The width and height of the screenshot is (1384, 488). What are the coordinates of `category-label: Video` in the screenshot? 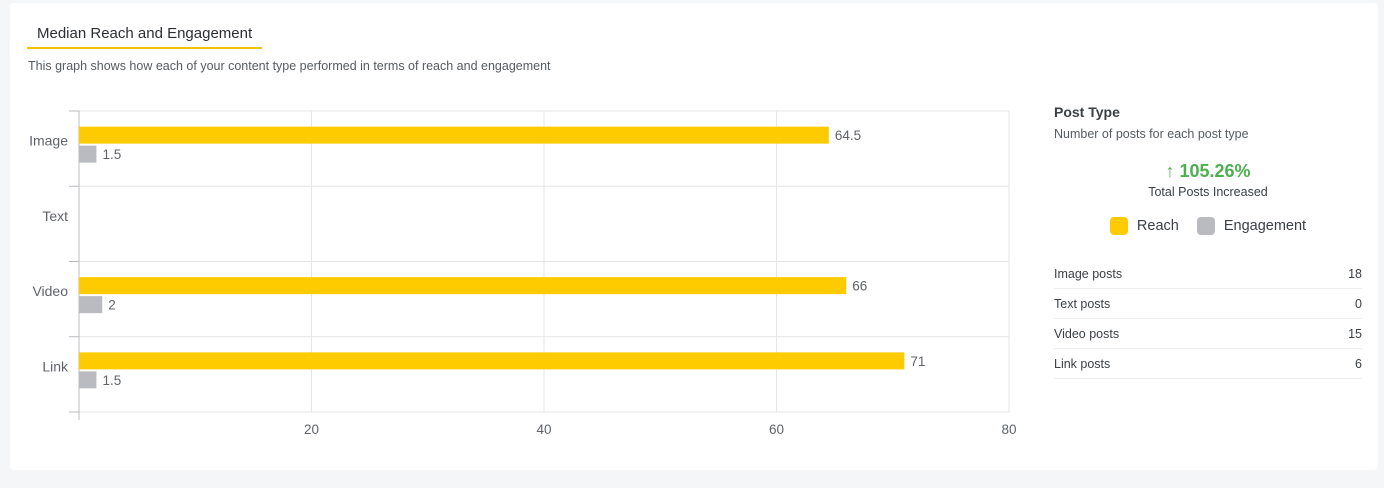 It's located at (50, 291).